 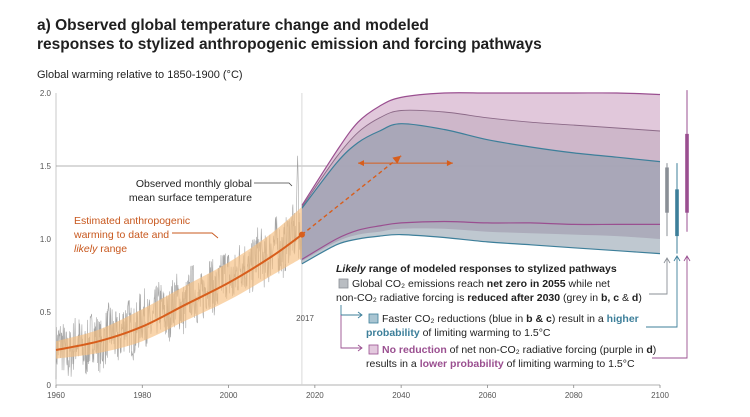 I want to click on x-tick-label: 2020, so click(x=315, y=395).